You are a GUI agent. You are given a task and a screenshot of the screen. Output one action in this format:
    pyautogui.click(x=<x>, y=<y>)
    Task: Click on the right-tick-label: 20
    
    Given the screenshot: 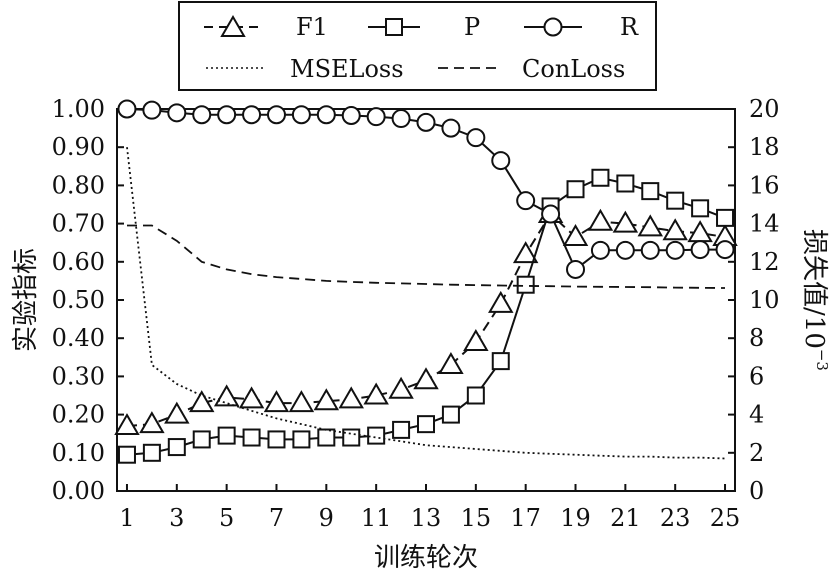 What is the action you would take?
    pyautogui.click(x=764, y=109)
    